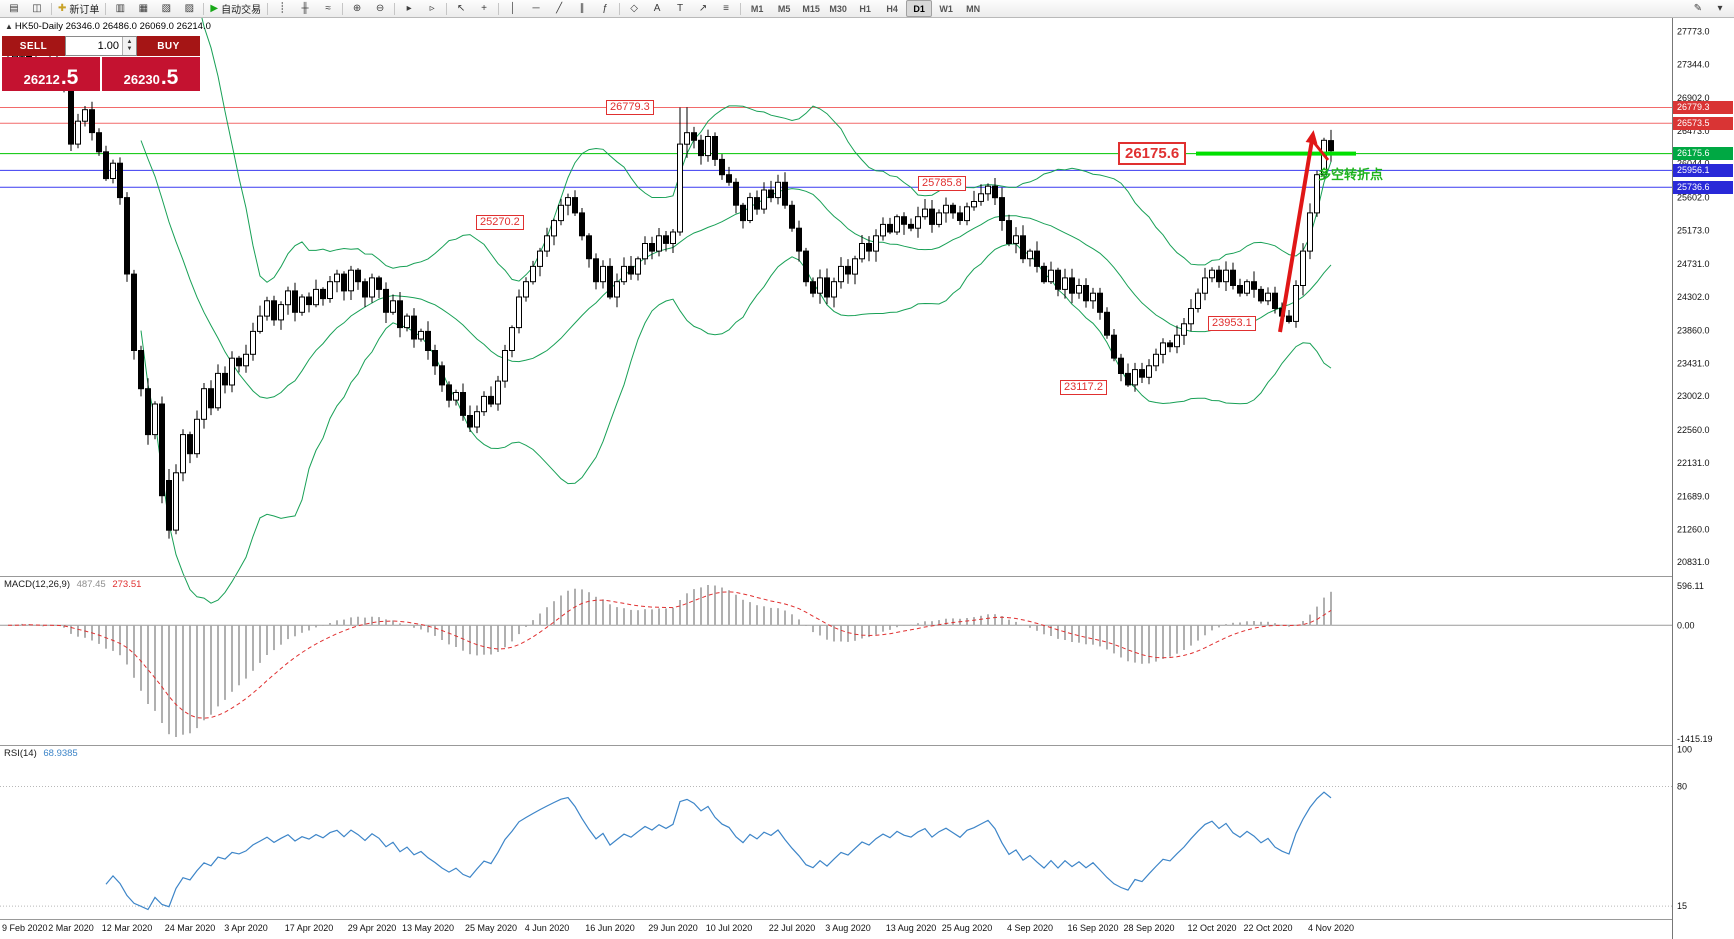 This screenshot has height=939, width=1734. I want to click on market-watch-icon: ▥, so click(120, 8).